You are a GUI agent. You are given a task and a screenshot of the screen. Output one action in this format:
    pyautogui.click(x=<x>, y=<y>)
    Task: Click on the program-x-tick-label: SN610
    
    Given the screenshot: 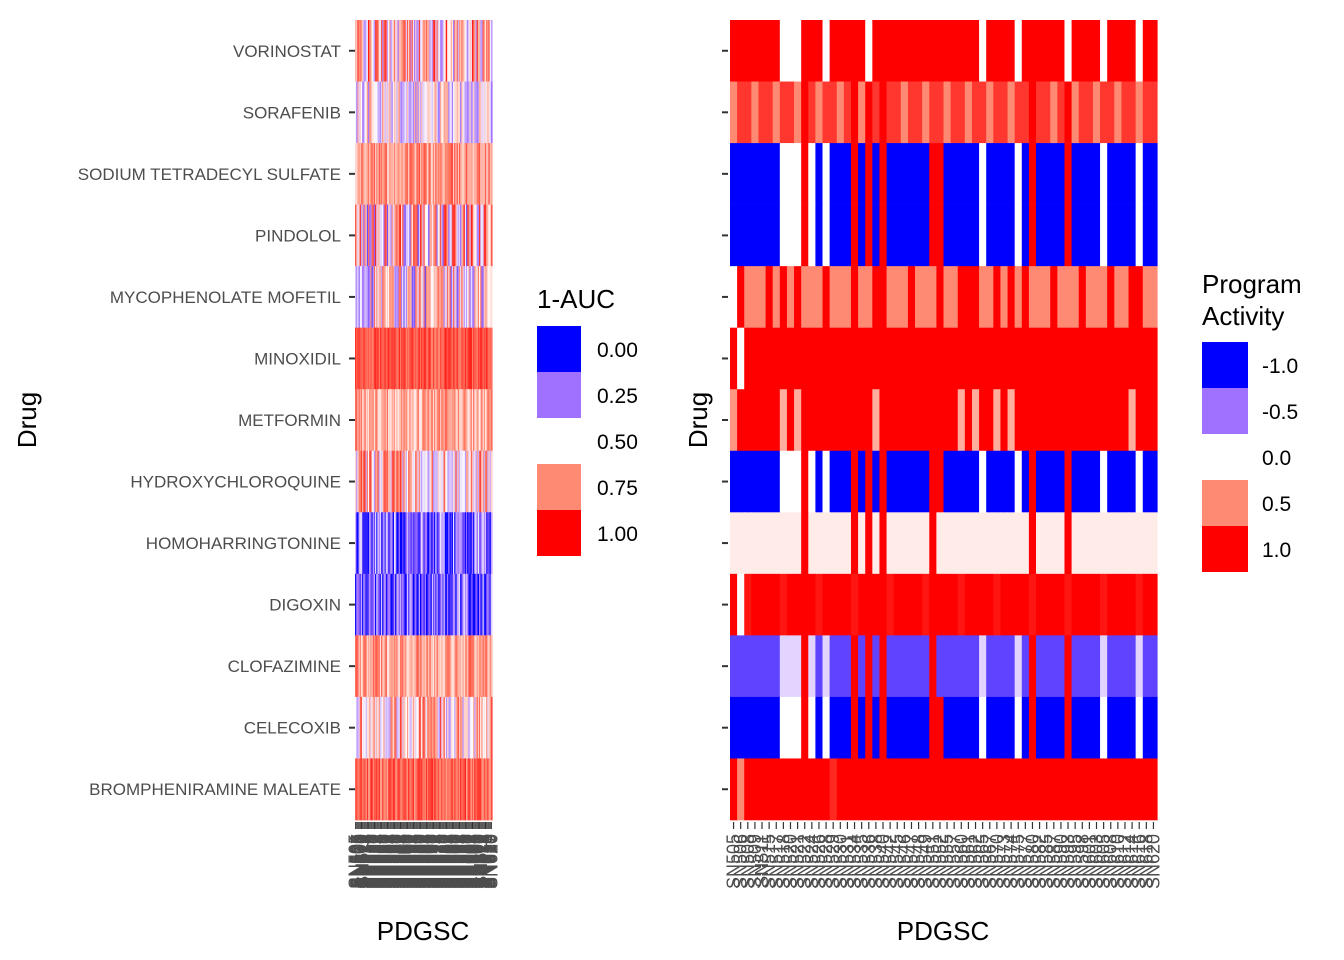 What is the action you would take?
    pyautogui.click(x=1118, y=861)
    